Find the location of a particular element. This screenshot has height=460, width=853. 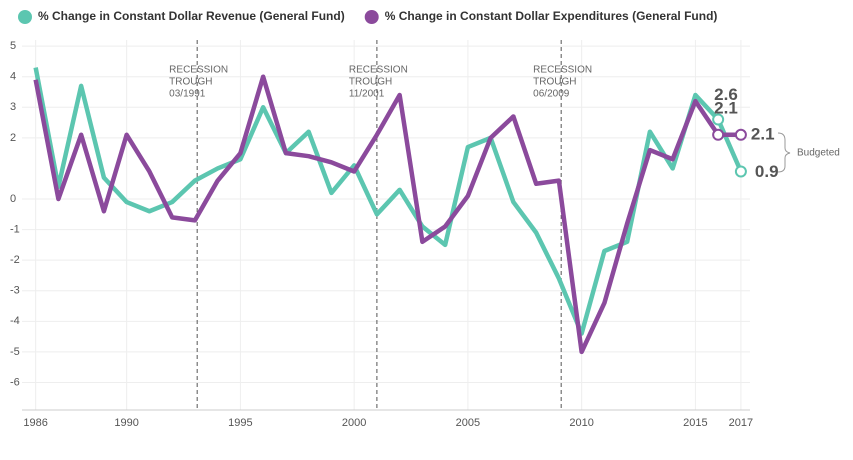

y-tick-label: 0 is located at coordinates (13, 199).